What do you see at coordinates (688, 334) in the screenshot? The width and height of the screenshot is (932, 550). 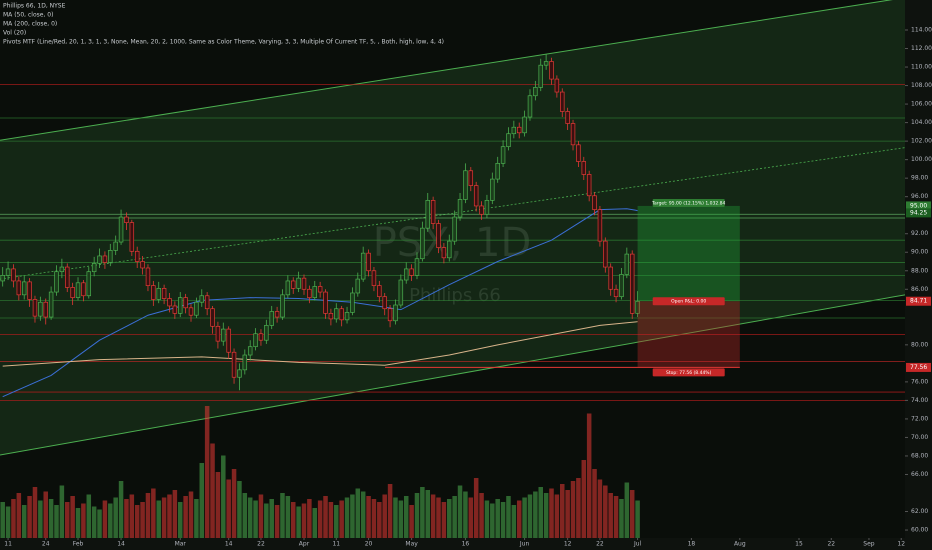 I see `position-loss` at bounding box center [688, 334].